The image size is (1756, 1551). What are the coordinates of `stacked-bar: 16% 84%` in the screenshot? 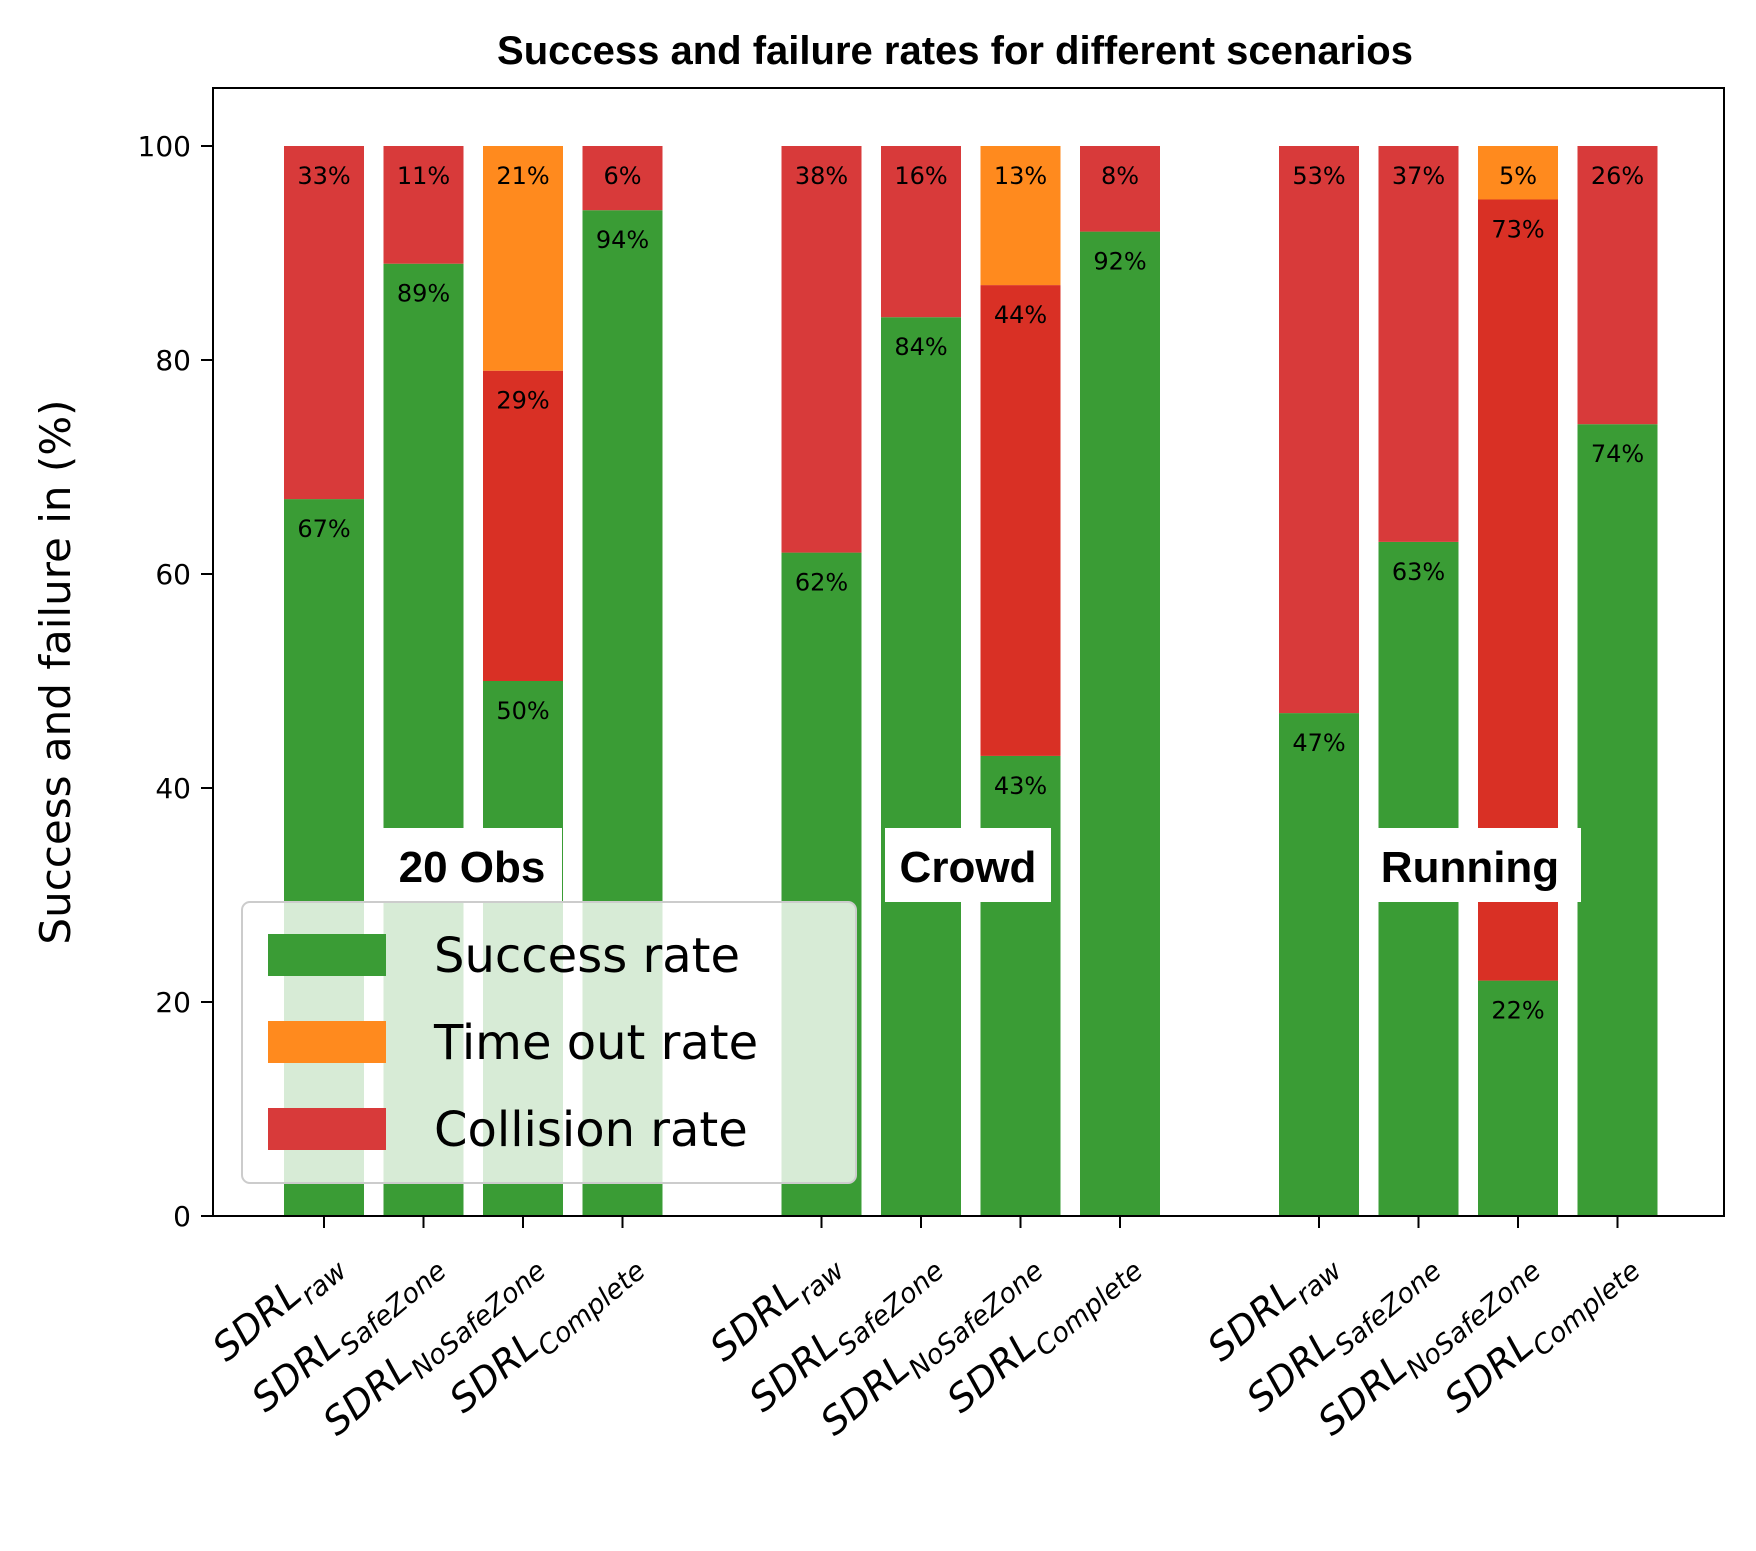 It's located at (921, 681).